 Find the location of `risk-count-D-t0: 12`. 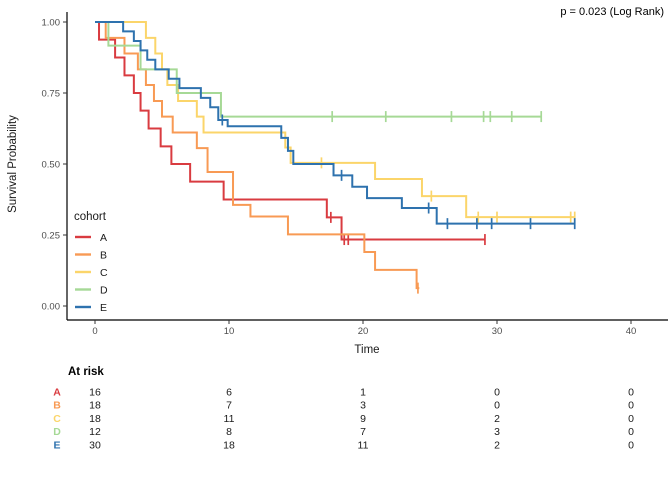

risk-count-D-t0: 12 is located at coordinates (95, 432).